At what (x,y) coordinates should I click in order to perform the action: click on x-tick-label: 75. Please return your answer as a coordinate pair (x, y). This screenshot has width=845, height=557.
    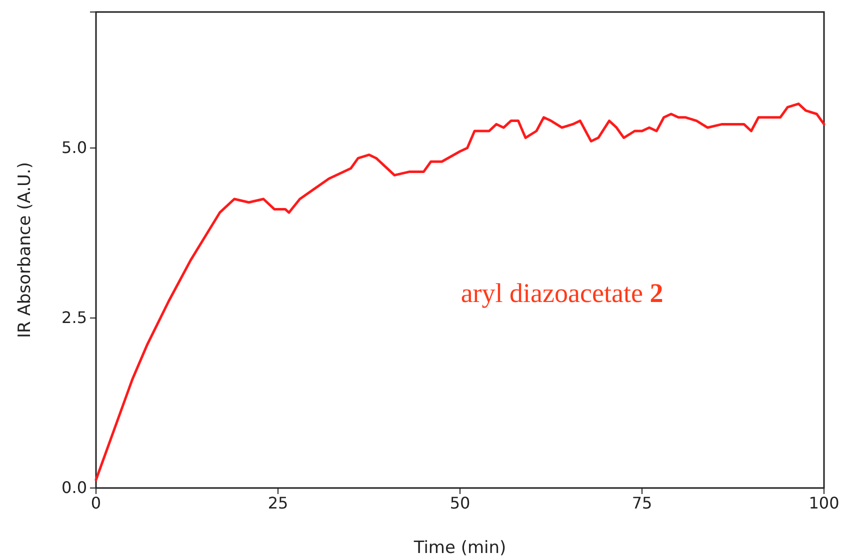
    Looking at the image, I should click on (642, 502).